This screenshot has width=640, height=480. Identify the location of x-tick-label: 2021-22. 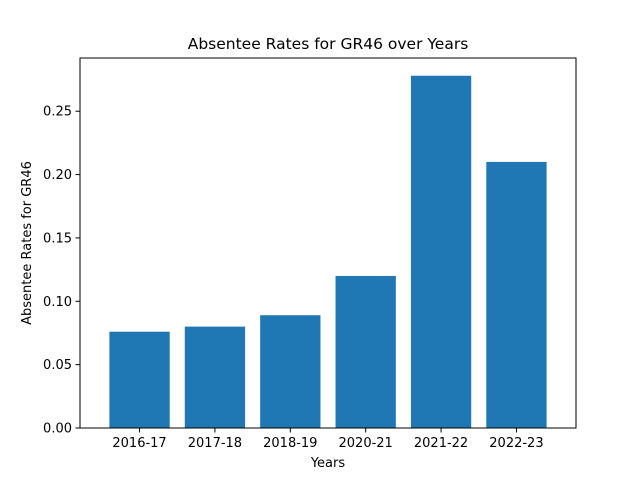
(441, 443).